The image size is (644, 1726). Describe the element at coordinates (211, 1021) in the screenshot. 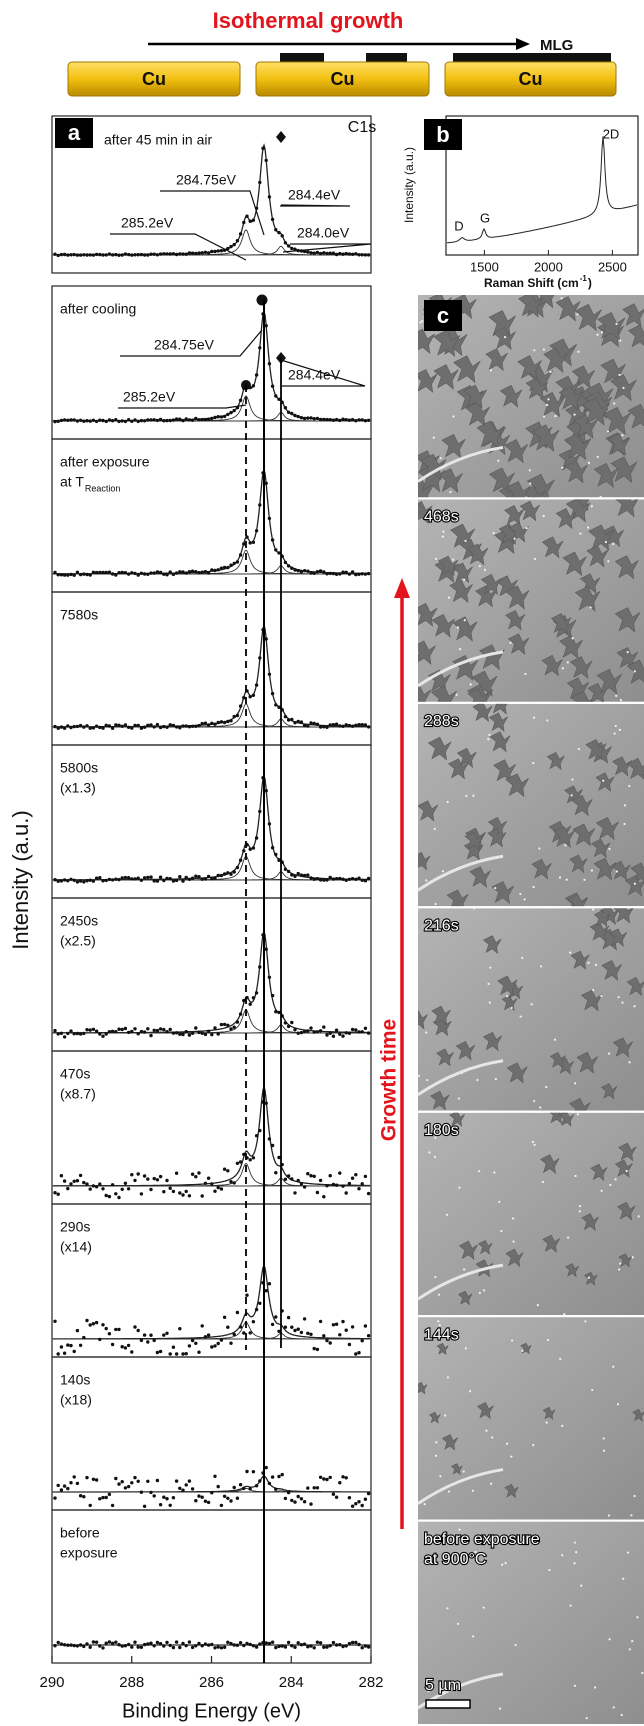

I see `component` at that location.